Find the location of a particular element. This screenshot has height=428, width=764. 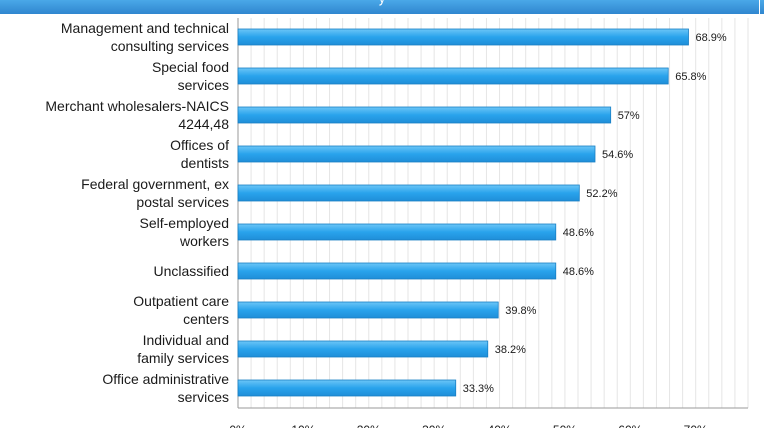

category-label: centers is located at coordinates (206, 319).